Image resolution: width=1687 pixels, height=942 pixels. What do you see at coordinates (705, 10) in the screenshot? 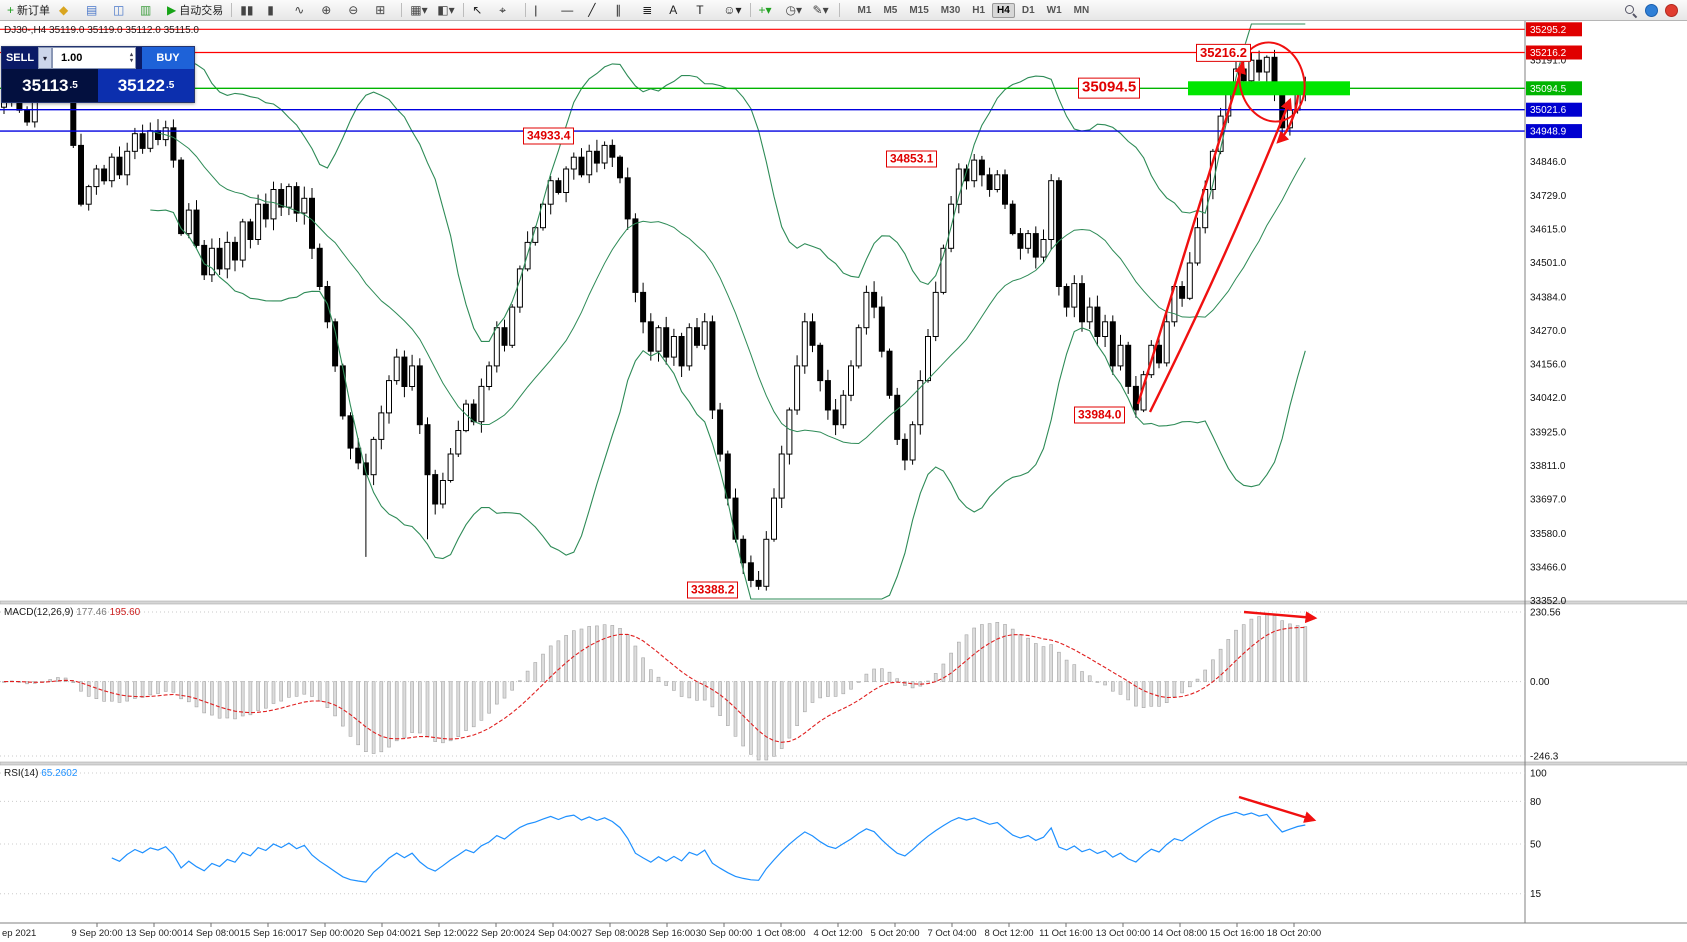
I see `label-icon: T` at bounding box center [705, 10].